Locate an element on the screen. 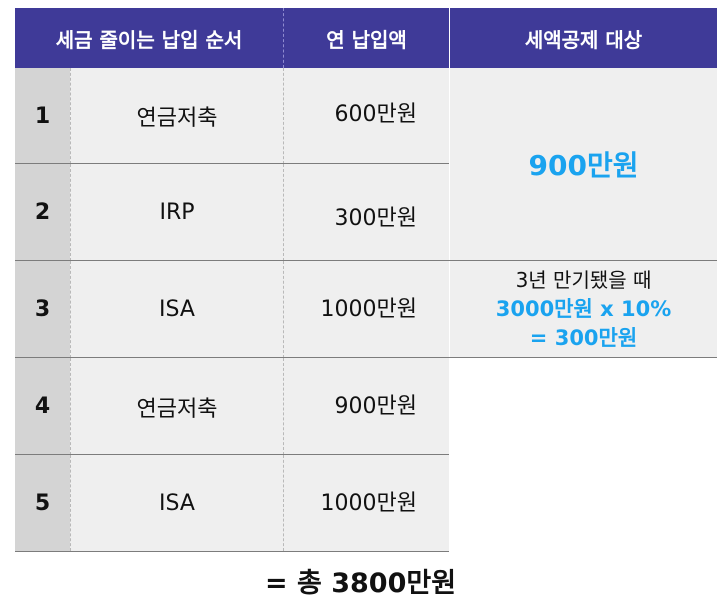 The height and width of the screenshot is (602, 721). deduction-pension-total: 900만원 is located at coordinates (583, 165).